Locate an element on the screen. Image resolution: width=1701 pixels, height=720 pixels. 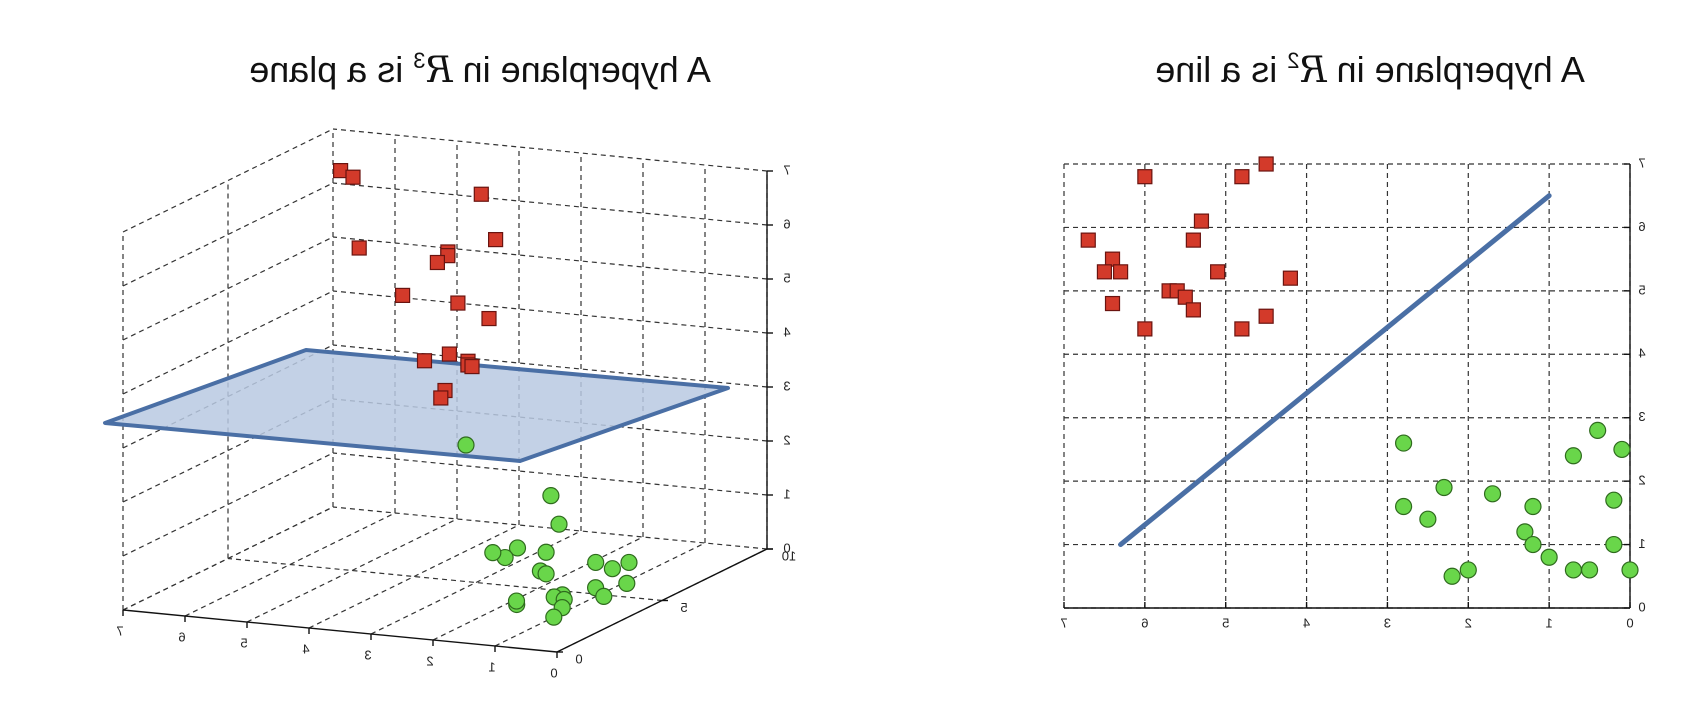
y-tick-label-wrap: 2 is located at coordinates (1641, 480).